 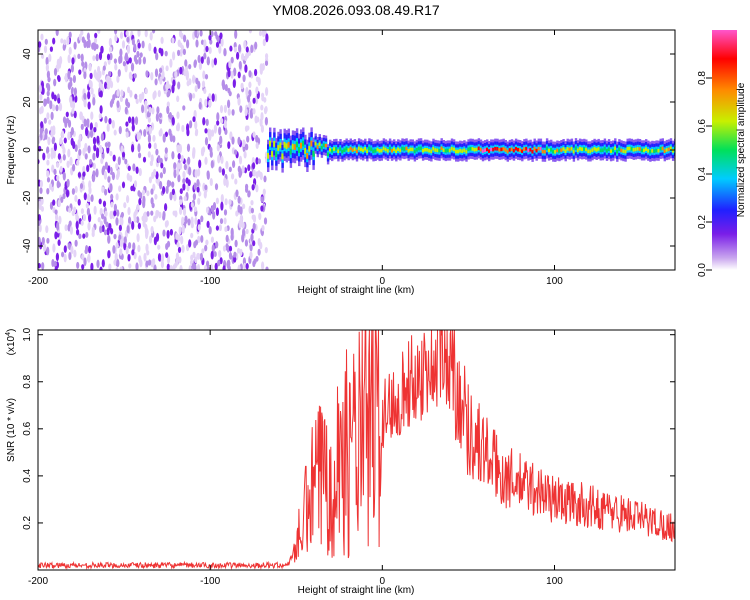 I want to click on colorbar-tick-label: 0.6, so click(x=702, y=126).